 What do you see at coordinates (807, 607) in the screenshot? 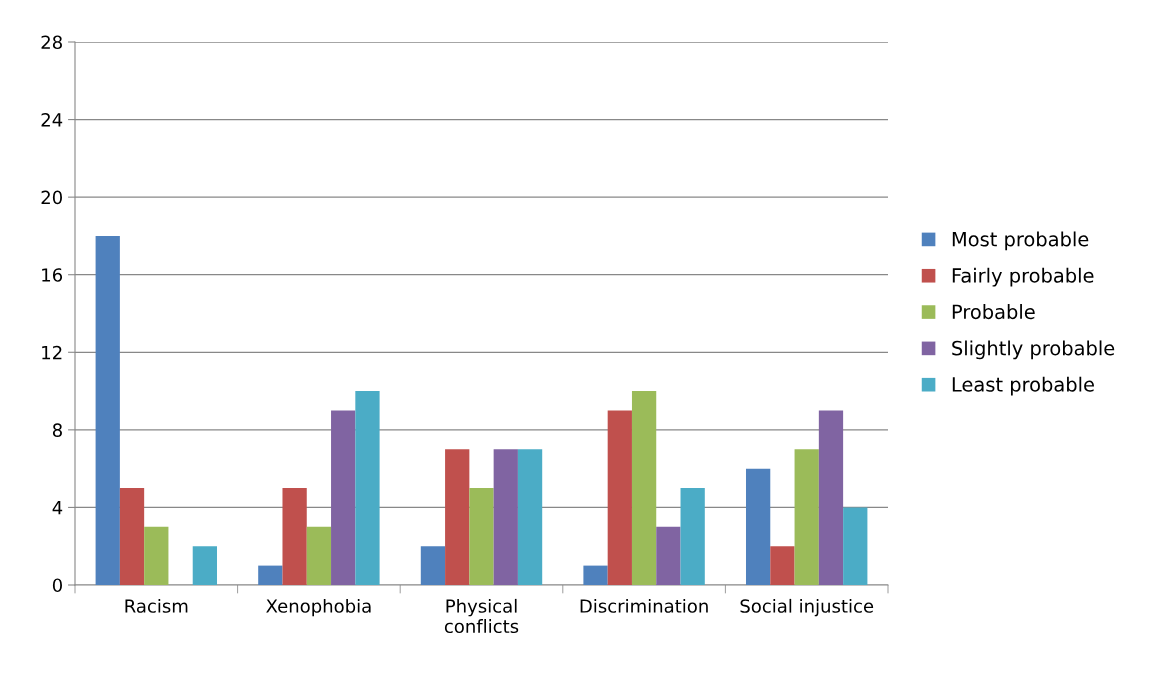
I see `x-tick-label: Social injustice` at bounding box center [807, 607].